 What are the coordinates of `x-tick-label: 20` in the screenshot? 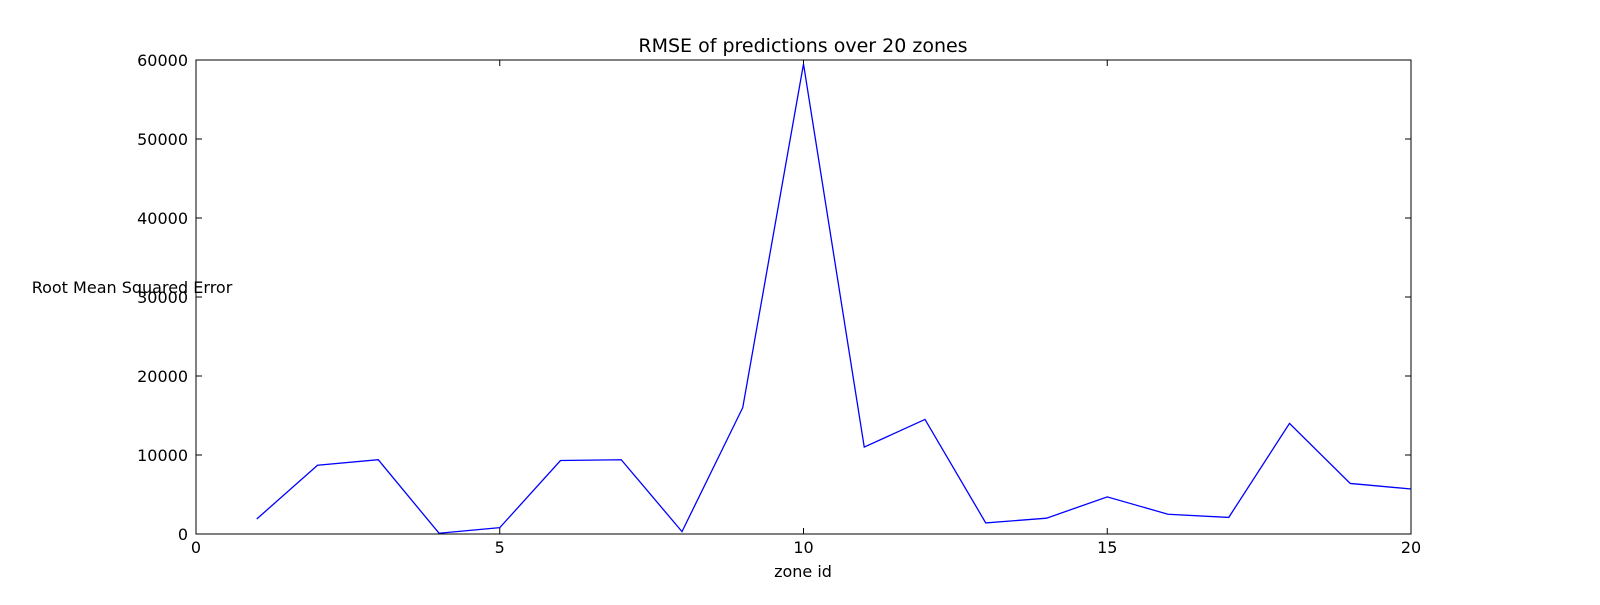 It's located at (1411, 547).